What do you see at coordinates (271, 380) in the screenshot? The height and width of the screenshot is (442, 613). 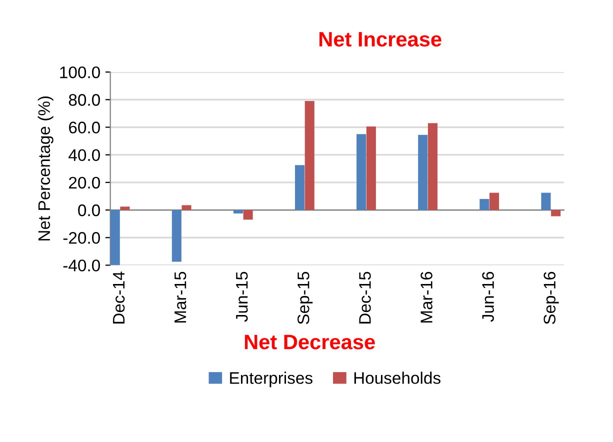 I see `legend-label: Enterprises` at bounding box center [271, 380].